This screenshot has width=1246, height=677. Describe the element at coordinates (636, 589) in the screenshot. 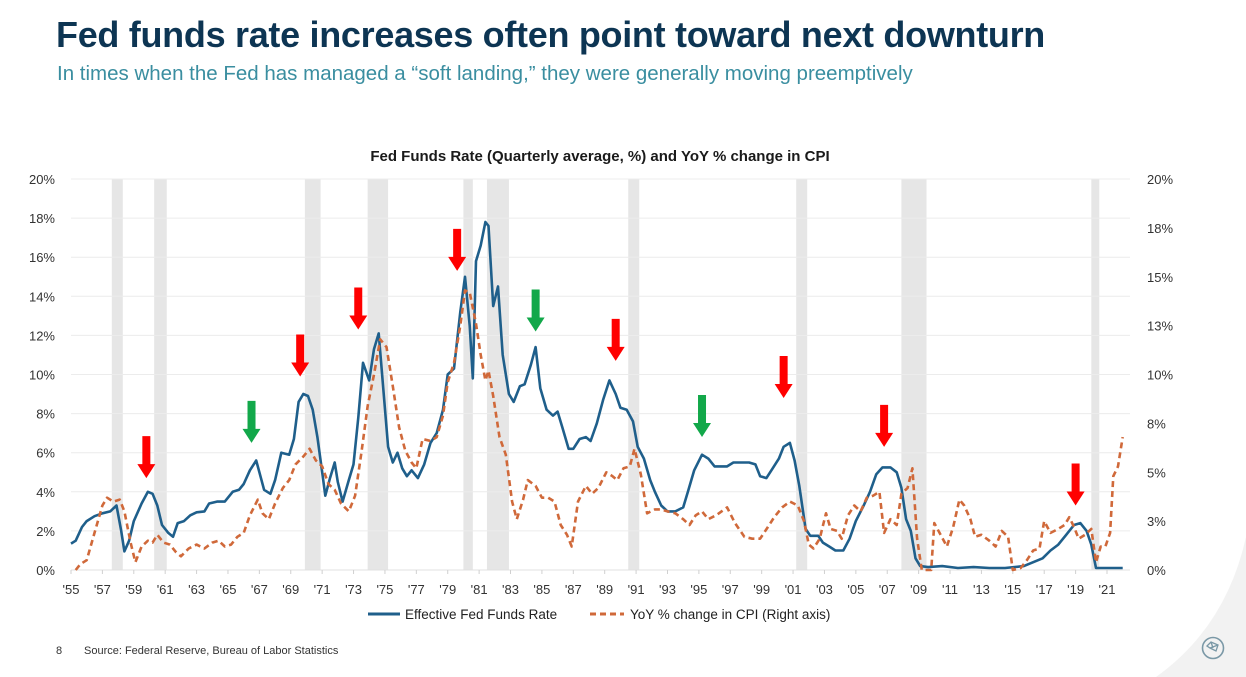

I see `x-tick-label: '91` at that location.